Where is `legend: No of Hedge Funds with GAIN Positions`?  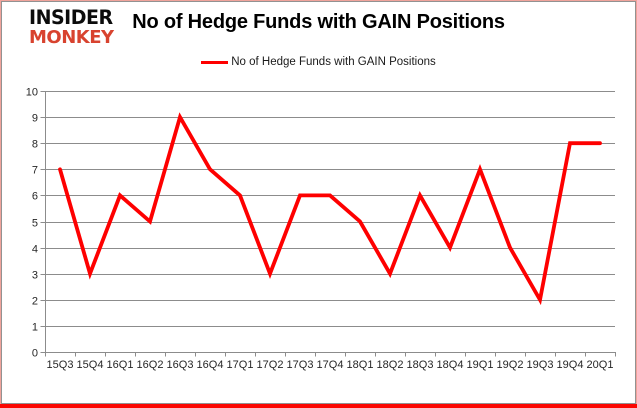 legend: No of Hedge Funds with GAIN Positions is located at coordinates (318, 62).